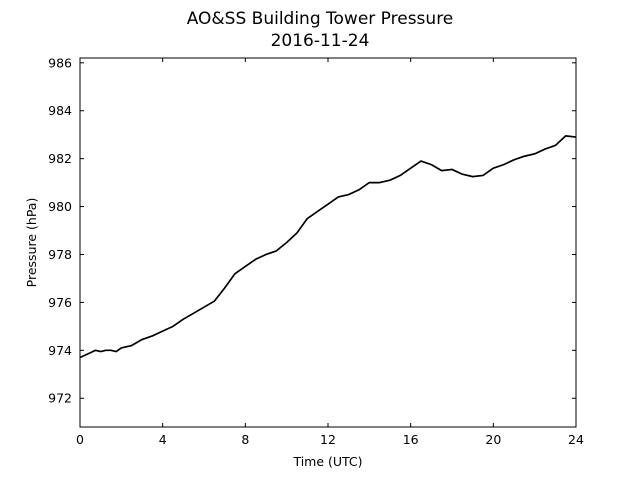  Describe the element at coordinates (60, 62) in the screenshot. I see `y-tick-label: 986` at that location.